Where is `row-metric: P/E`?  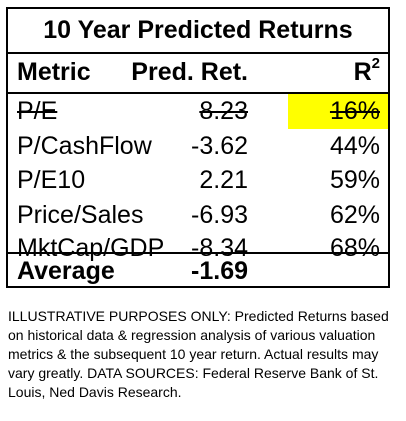 row-metric: P/E is located at coordinates (37, 111).